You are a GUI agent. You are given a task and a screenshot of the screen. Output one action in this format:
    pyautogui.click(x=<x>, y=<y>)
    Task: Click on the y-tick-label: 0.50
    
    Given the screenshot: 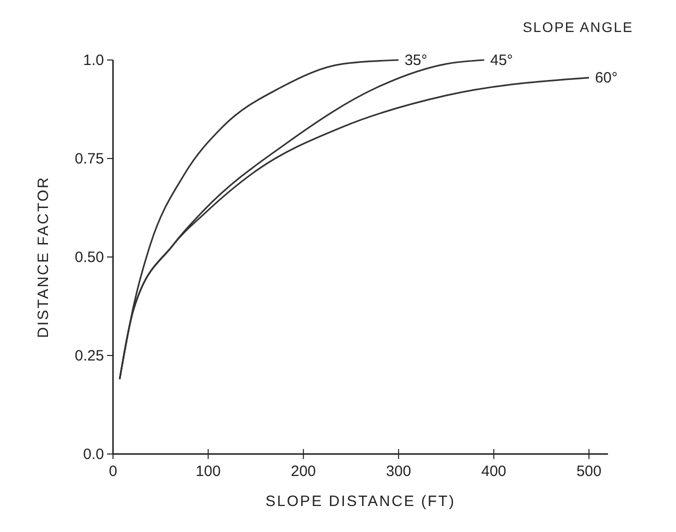 What is the action you would take?
    pyautogui.click(x=89, y=257)
    